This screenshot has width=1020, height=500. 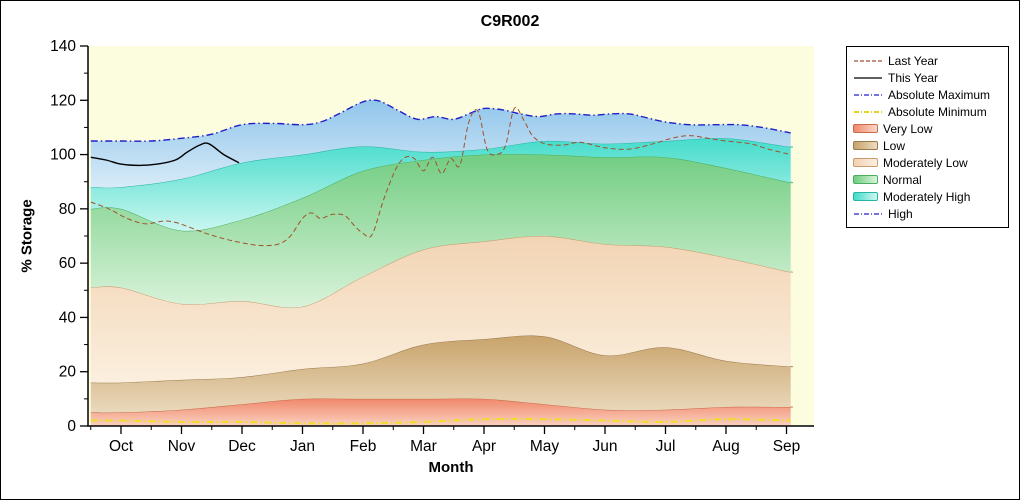 I want to click on legend-label: Low, so click(x=894, y=145).